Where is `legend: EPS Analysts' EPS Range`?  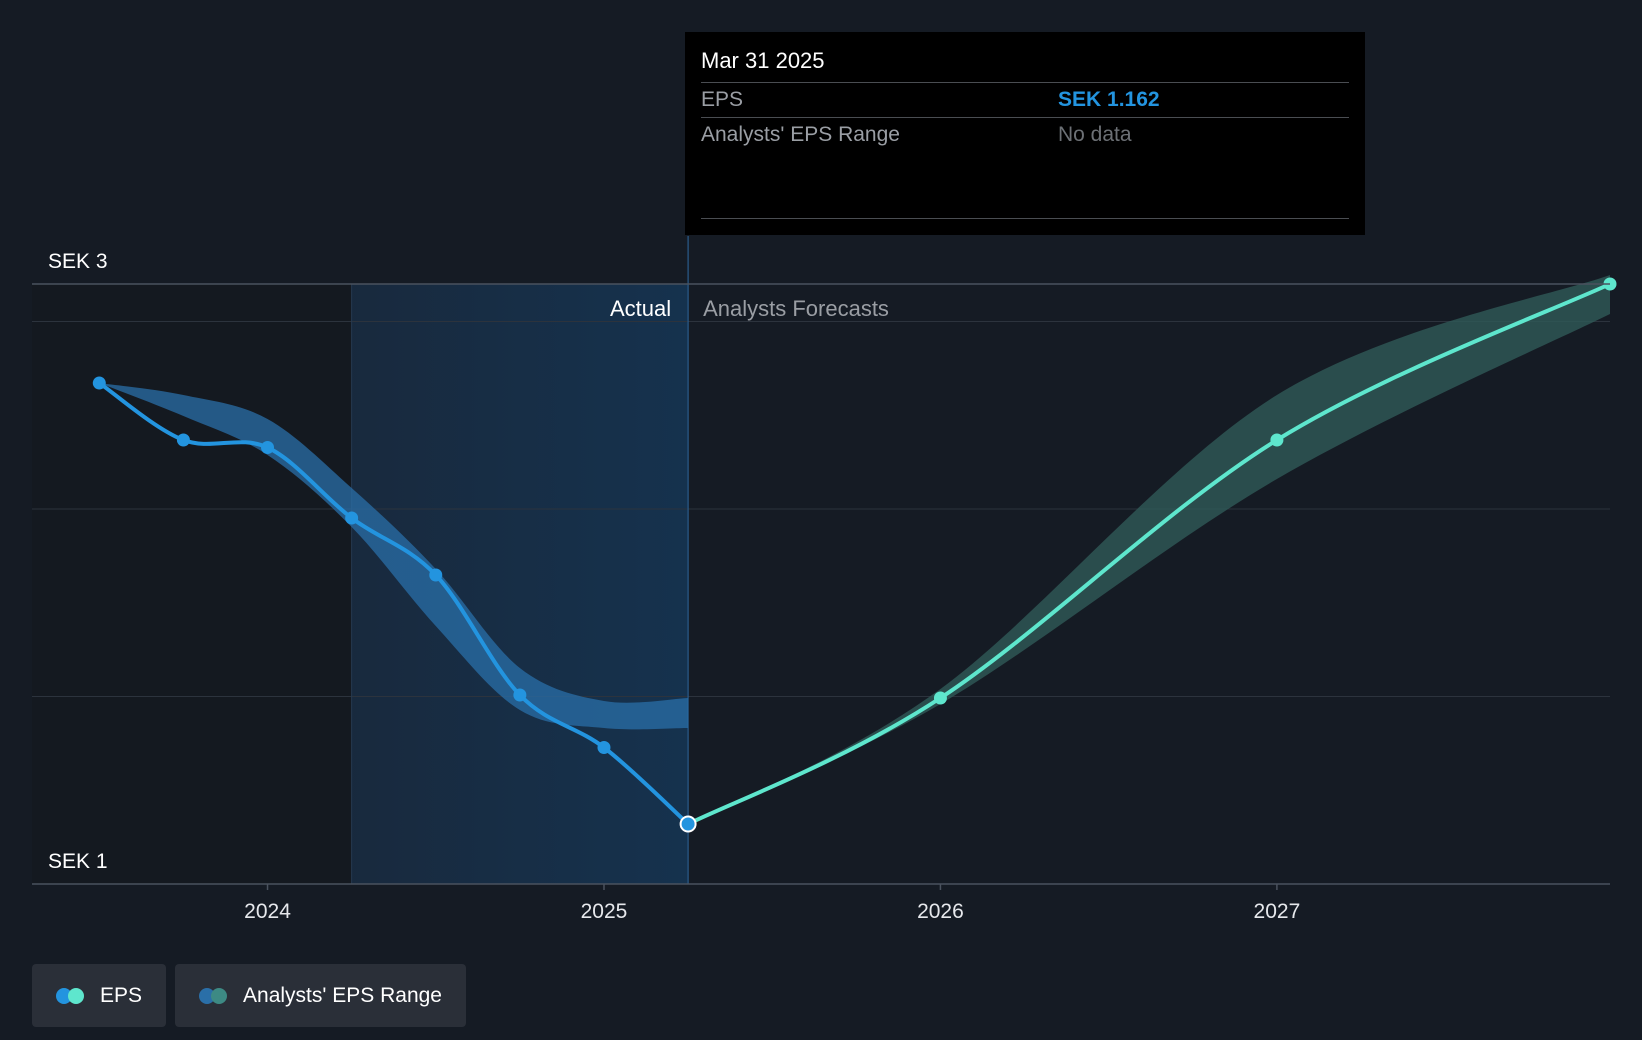 legend: EPS Analysts' EPS Range is located at coordinates (249, 995).